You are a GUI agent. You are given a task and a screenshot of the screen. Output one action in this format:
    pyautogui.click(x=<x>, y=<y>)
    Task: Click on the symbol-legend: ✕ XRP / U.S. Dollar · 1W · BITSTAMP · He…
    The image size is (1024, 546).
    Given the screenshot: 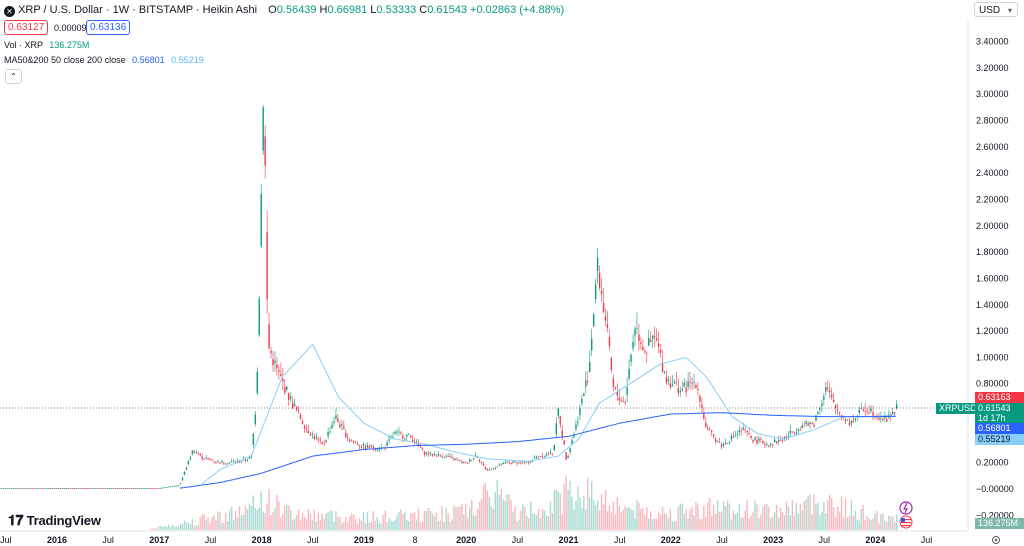 What is the action you would take?
    pyautogui.click(x=284, y=10)
    